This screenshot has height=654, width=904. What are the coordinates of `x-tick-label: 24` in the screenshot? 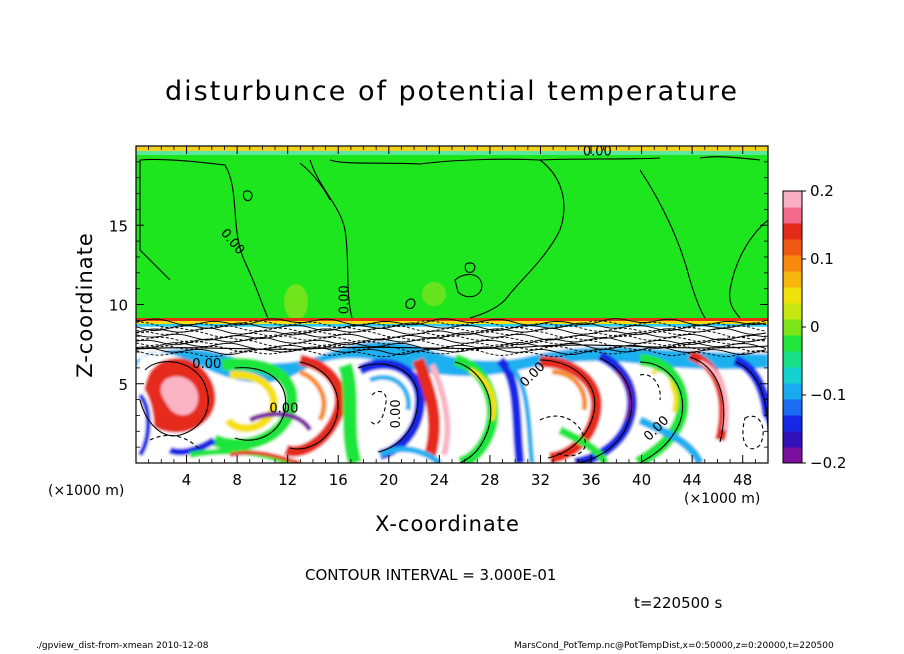 It's located at (439, 480).